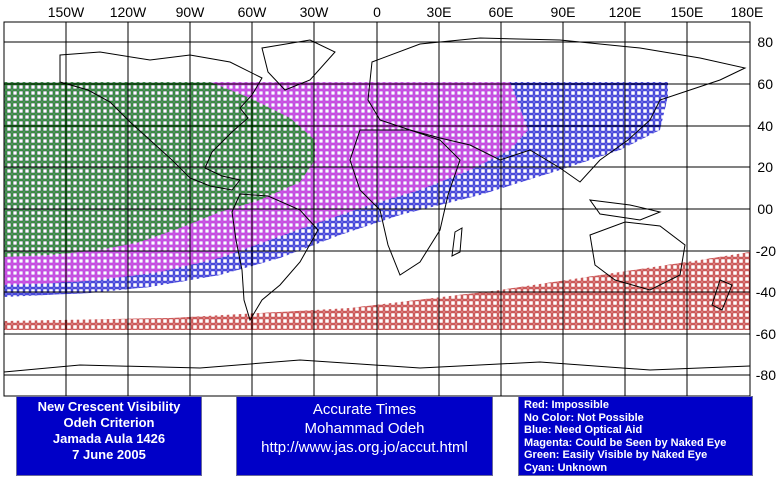 This screenshot has width=779, height=483. What do you see at coordinates (563, 12) in the screenshot?
I see `lon-label: 90E` at bounding box center [563, 12].